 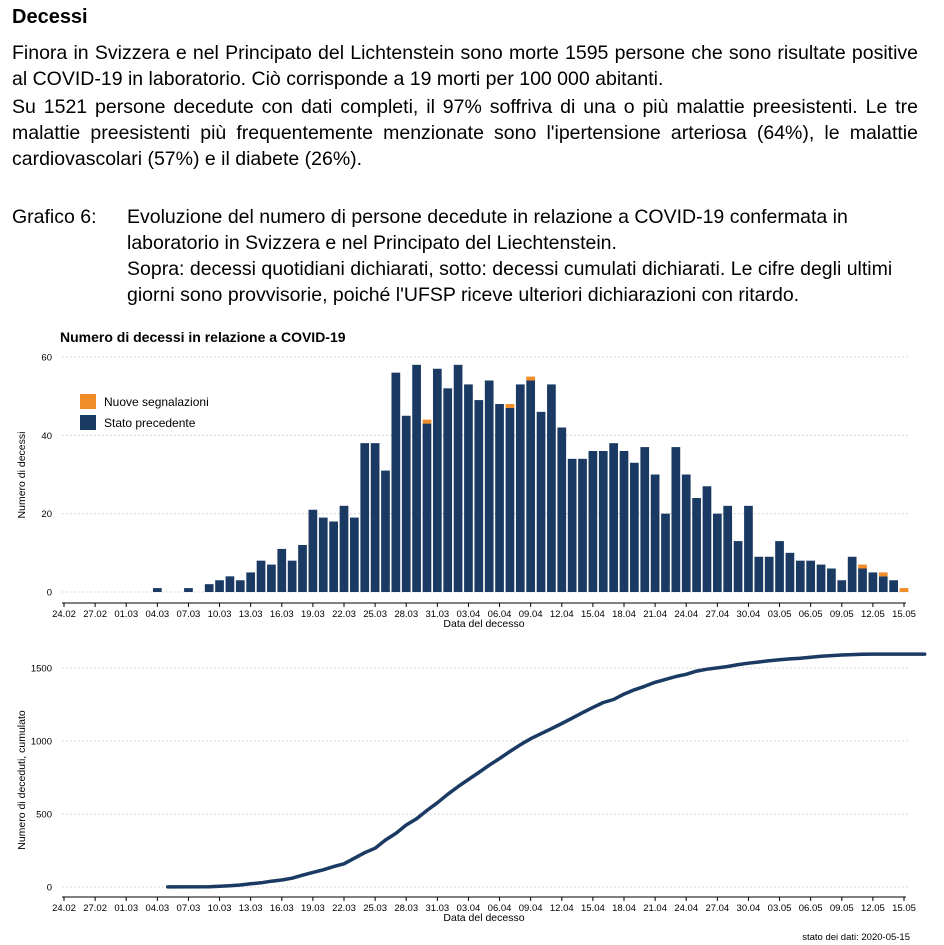 What do you see at coordinates (717, 908) in the screenshot?
I see `line-x-tick-label: 27.04` at bounding box center [717, 908].